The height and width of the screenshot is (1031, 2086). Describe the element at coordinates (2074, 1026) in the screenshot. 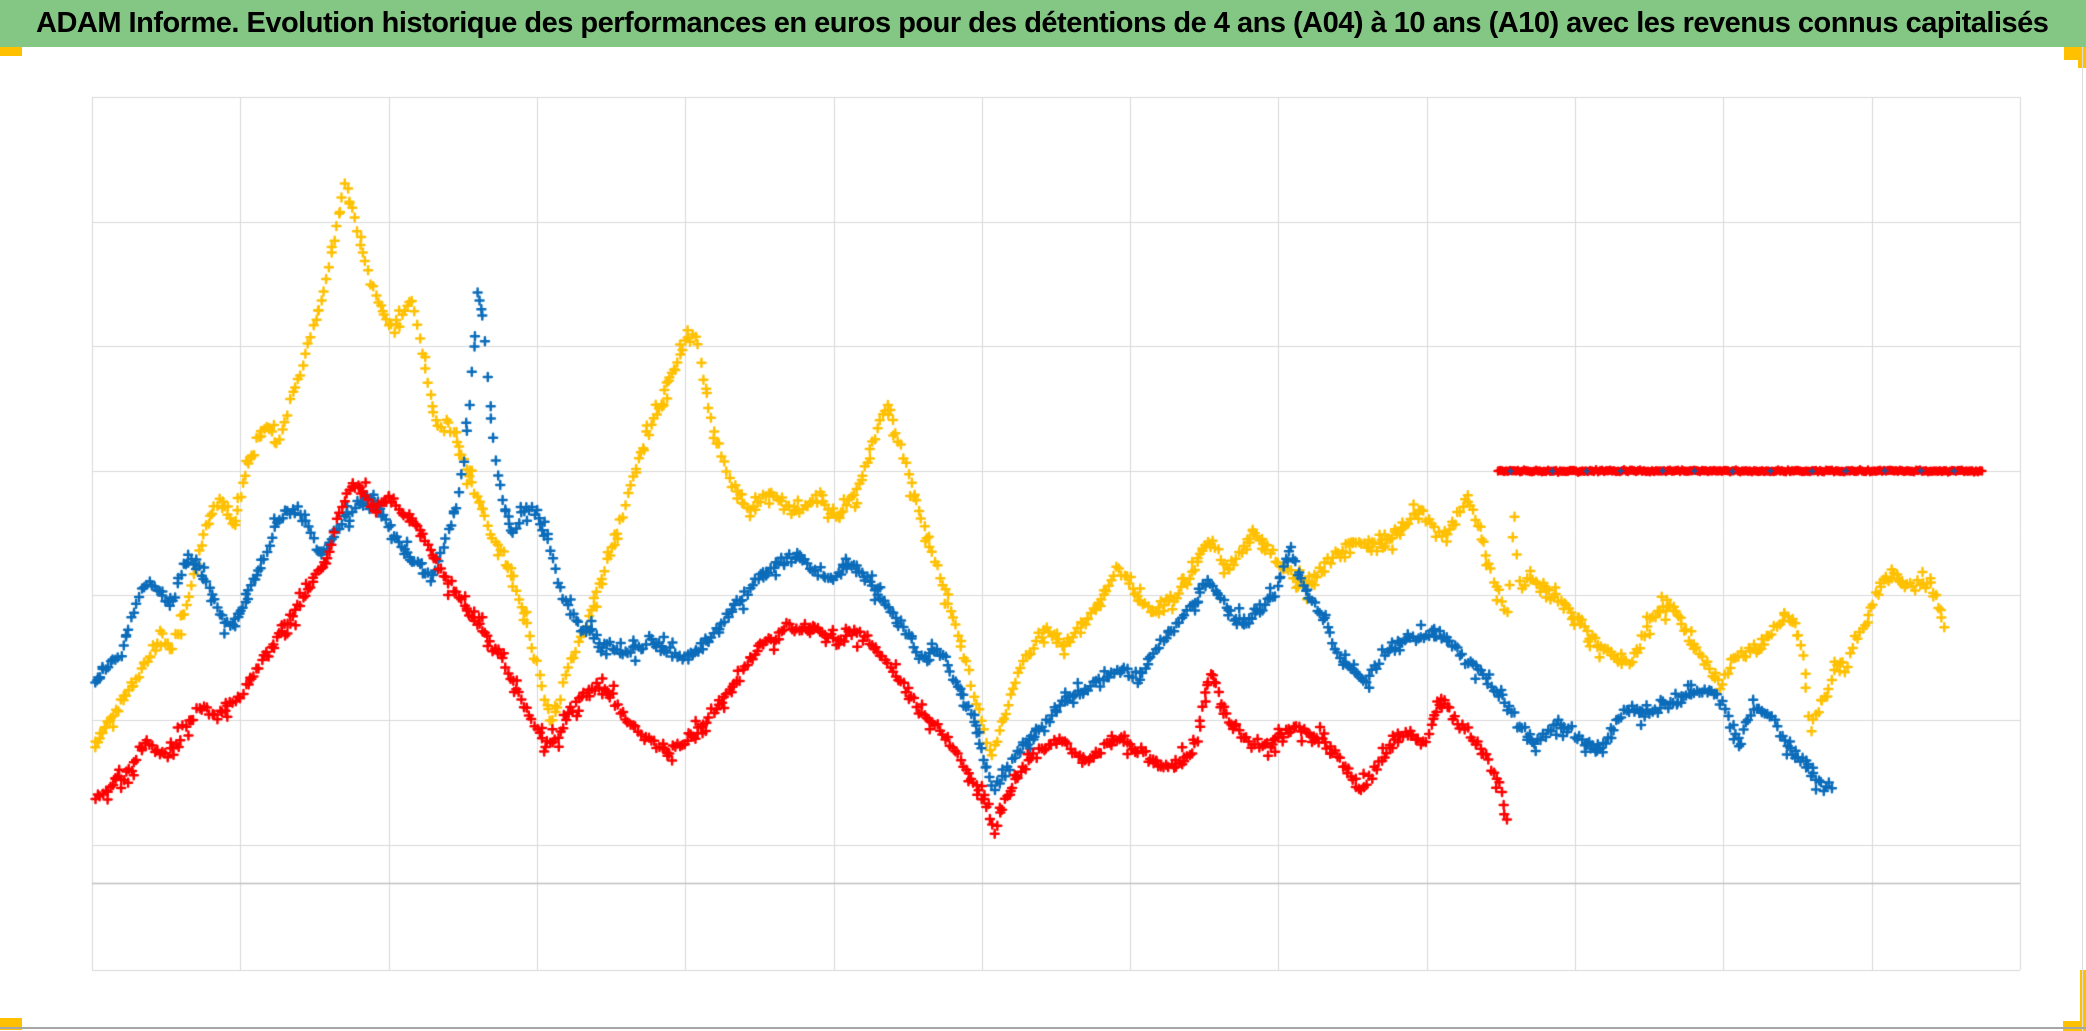

I see `corner-accent-bottom-right-h` at that location.